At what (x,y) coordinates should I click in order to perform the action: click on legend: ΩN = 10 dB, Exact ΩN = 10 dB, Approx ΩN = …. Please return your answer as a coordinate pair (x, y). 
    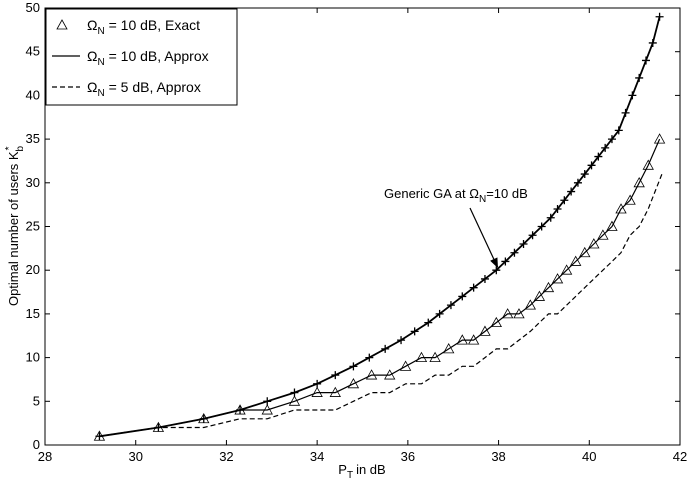
    Looking at the image, I should click on (141, 57).